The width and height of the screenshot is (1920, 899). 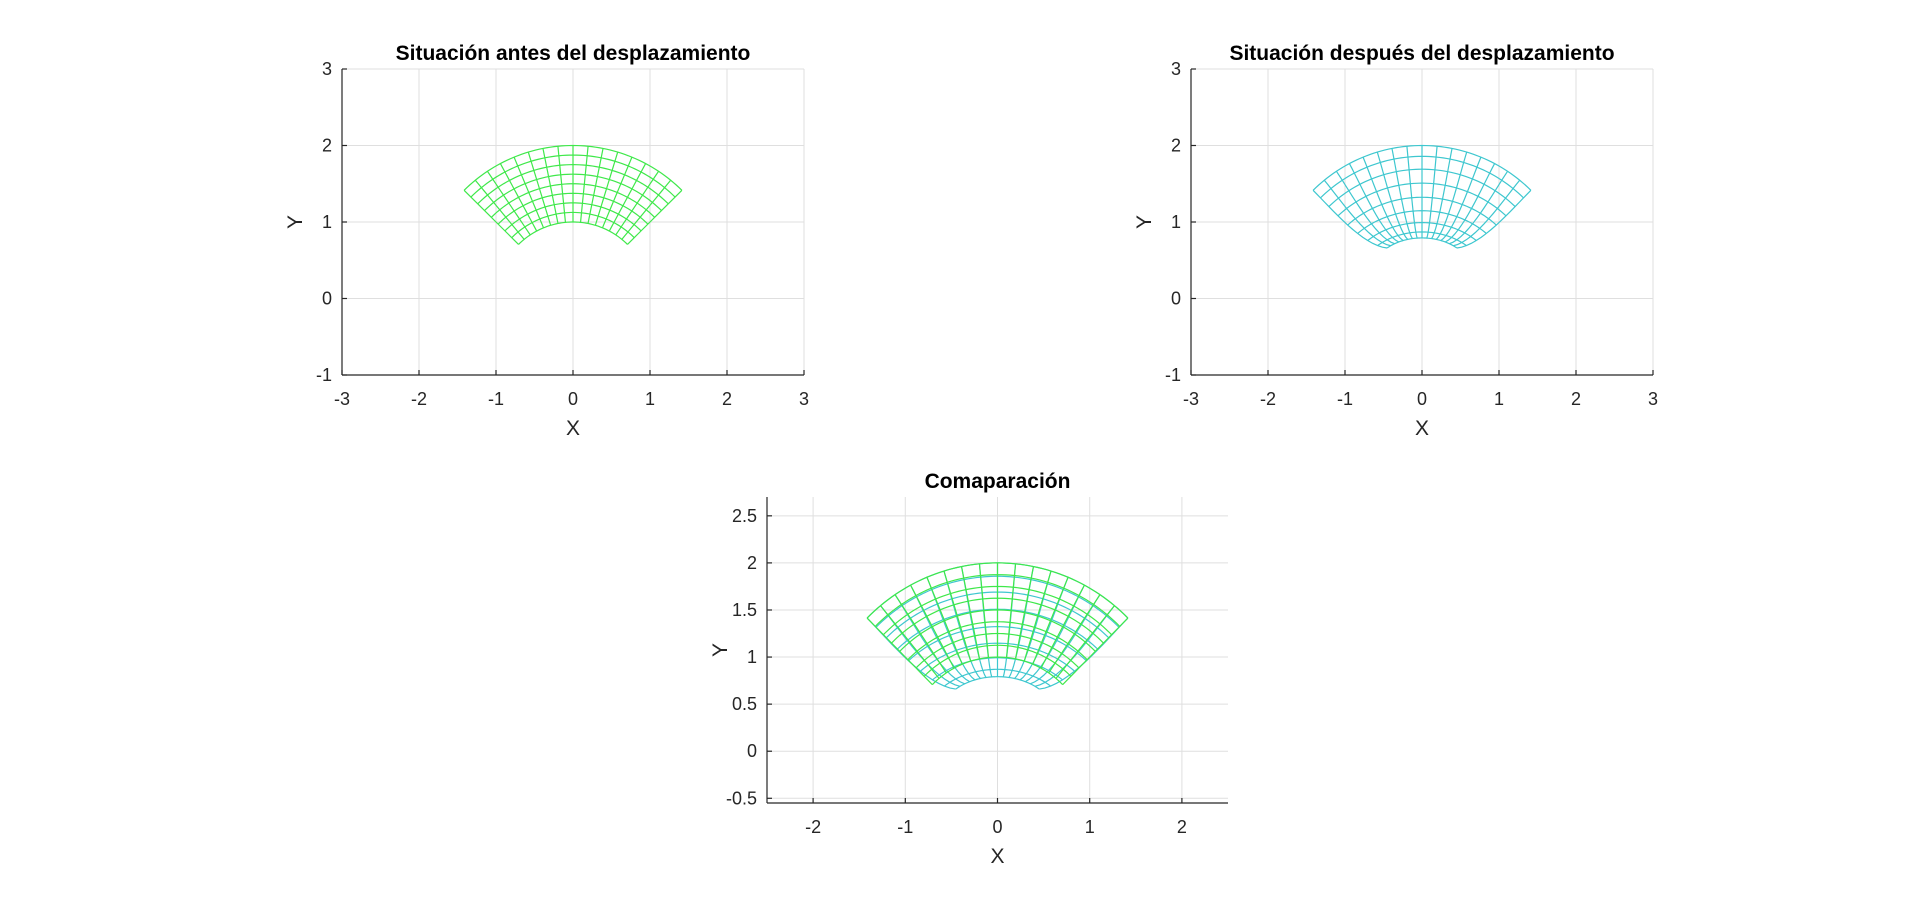 I want to click on chart-title: Situación antes del desplazamiento, so click(x=573, y=53).